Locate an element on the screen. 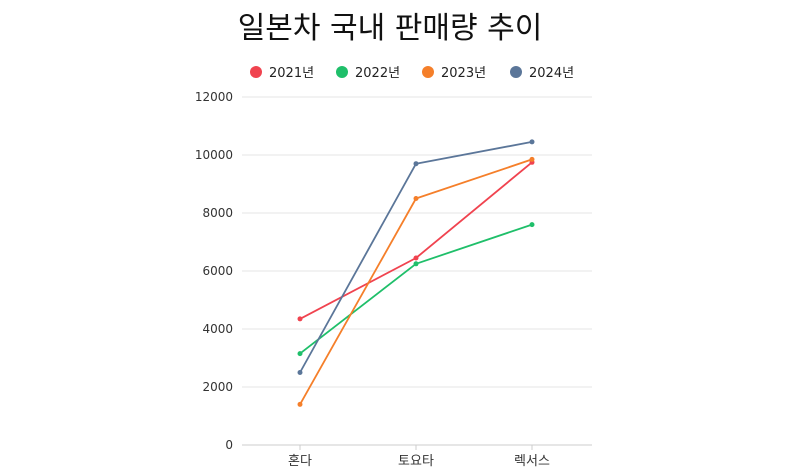 This screenshot has height=476, width=800. legend-label-2: 2022년 is located at coordinates (377, 73).